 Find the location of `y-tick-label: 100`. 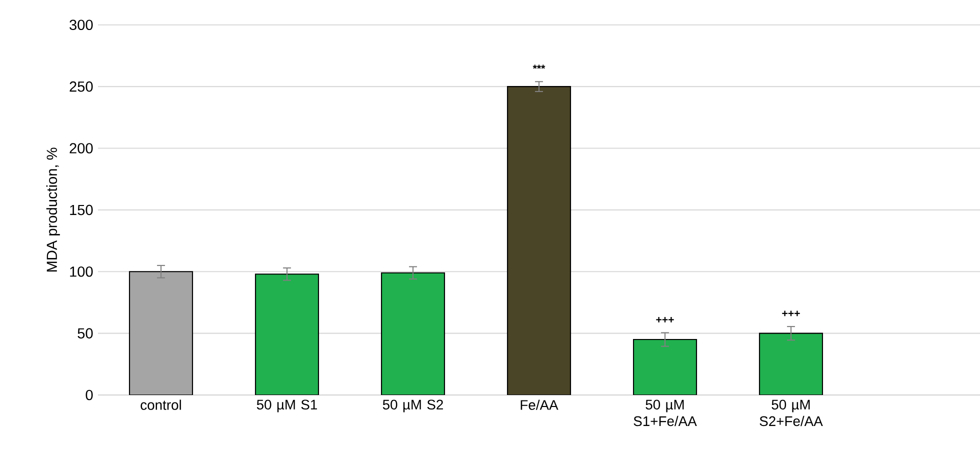

y-tick-label: 100 is located at coordinates (81, 271).